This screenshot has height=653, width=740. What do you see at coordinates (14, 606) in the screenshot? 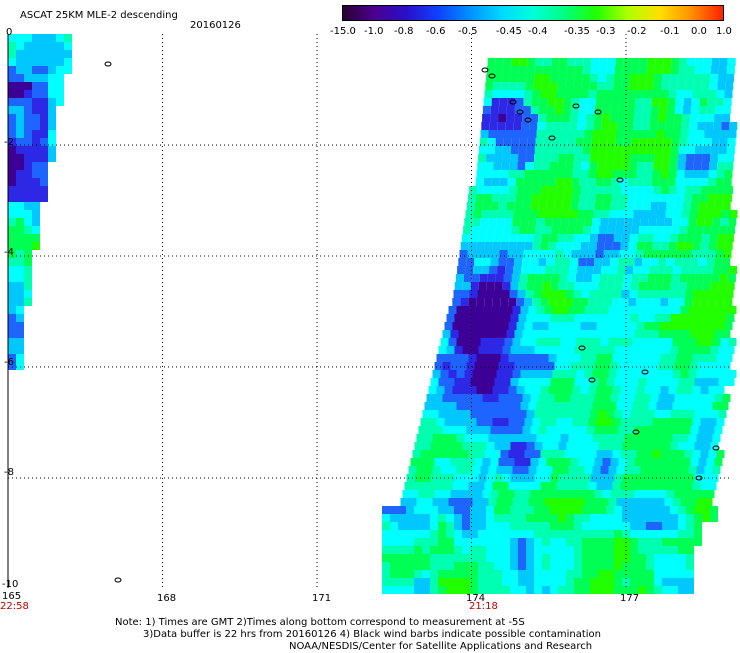
I see `time-label: 22:58` at bounding box center [14, 606].